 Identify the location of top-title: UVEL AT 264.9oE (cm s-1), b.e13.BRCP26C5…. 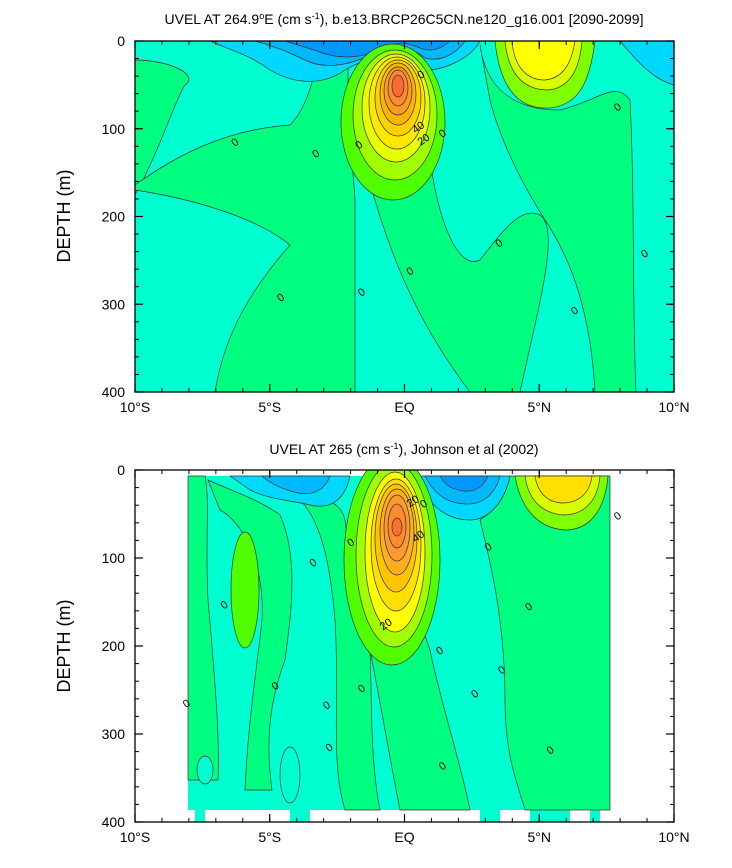
(404, 19).